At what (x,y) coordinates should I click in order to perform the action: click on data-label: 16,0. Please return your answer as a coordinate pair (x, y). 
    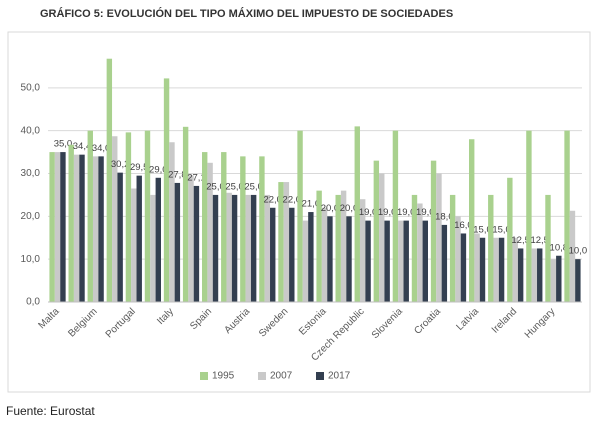
    Looking at the image, I should click on (463, 225).